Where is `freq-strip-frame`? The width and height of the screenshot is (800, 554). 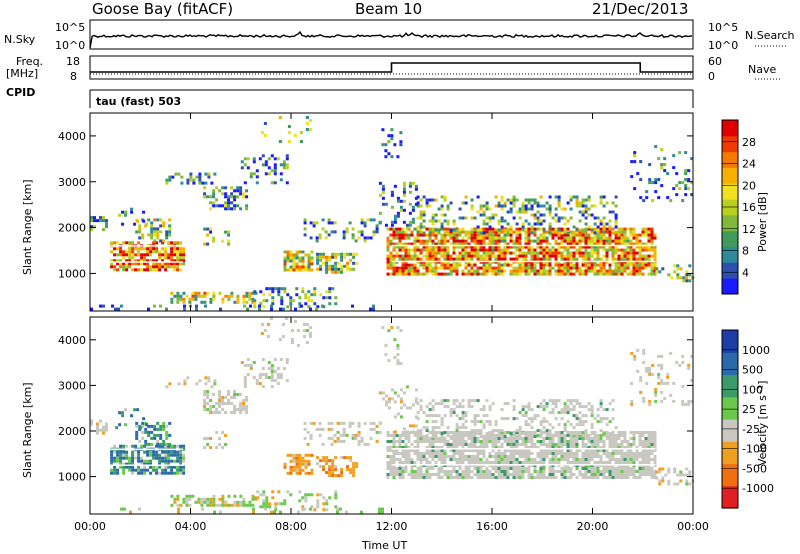
freq-strip-frame is located at coordinates (391, 67).